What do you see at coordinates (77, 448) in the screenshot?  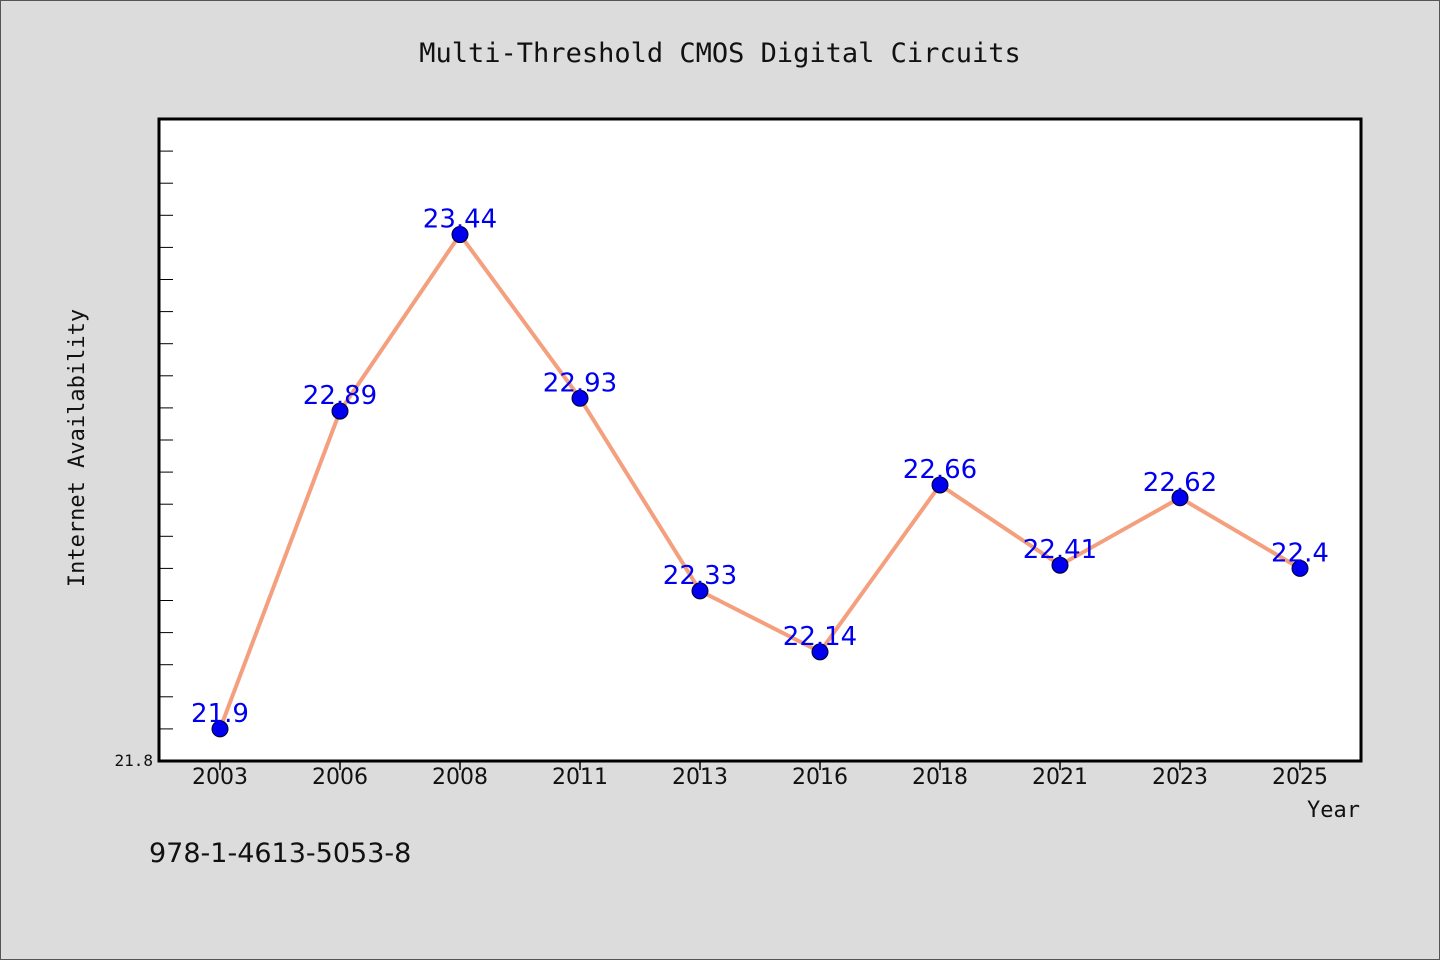 I see `y-axis-label: Internet Availability` at bounding box center [77, 448].